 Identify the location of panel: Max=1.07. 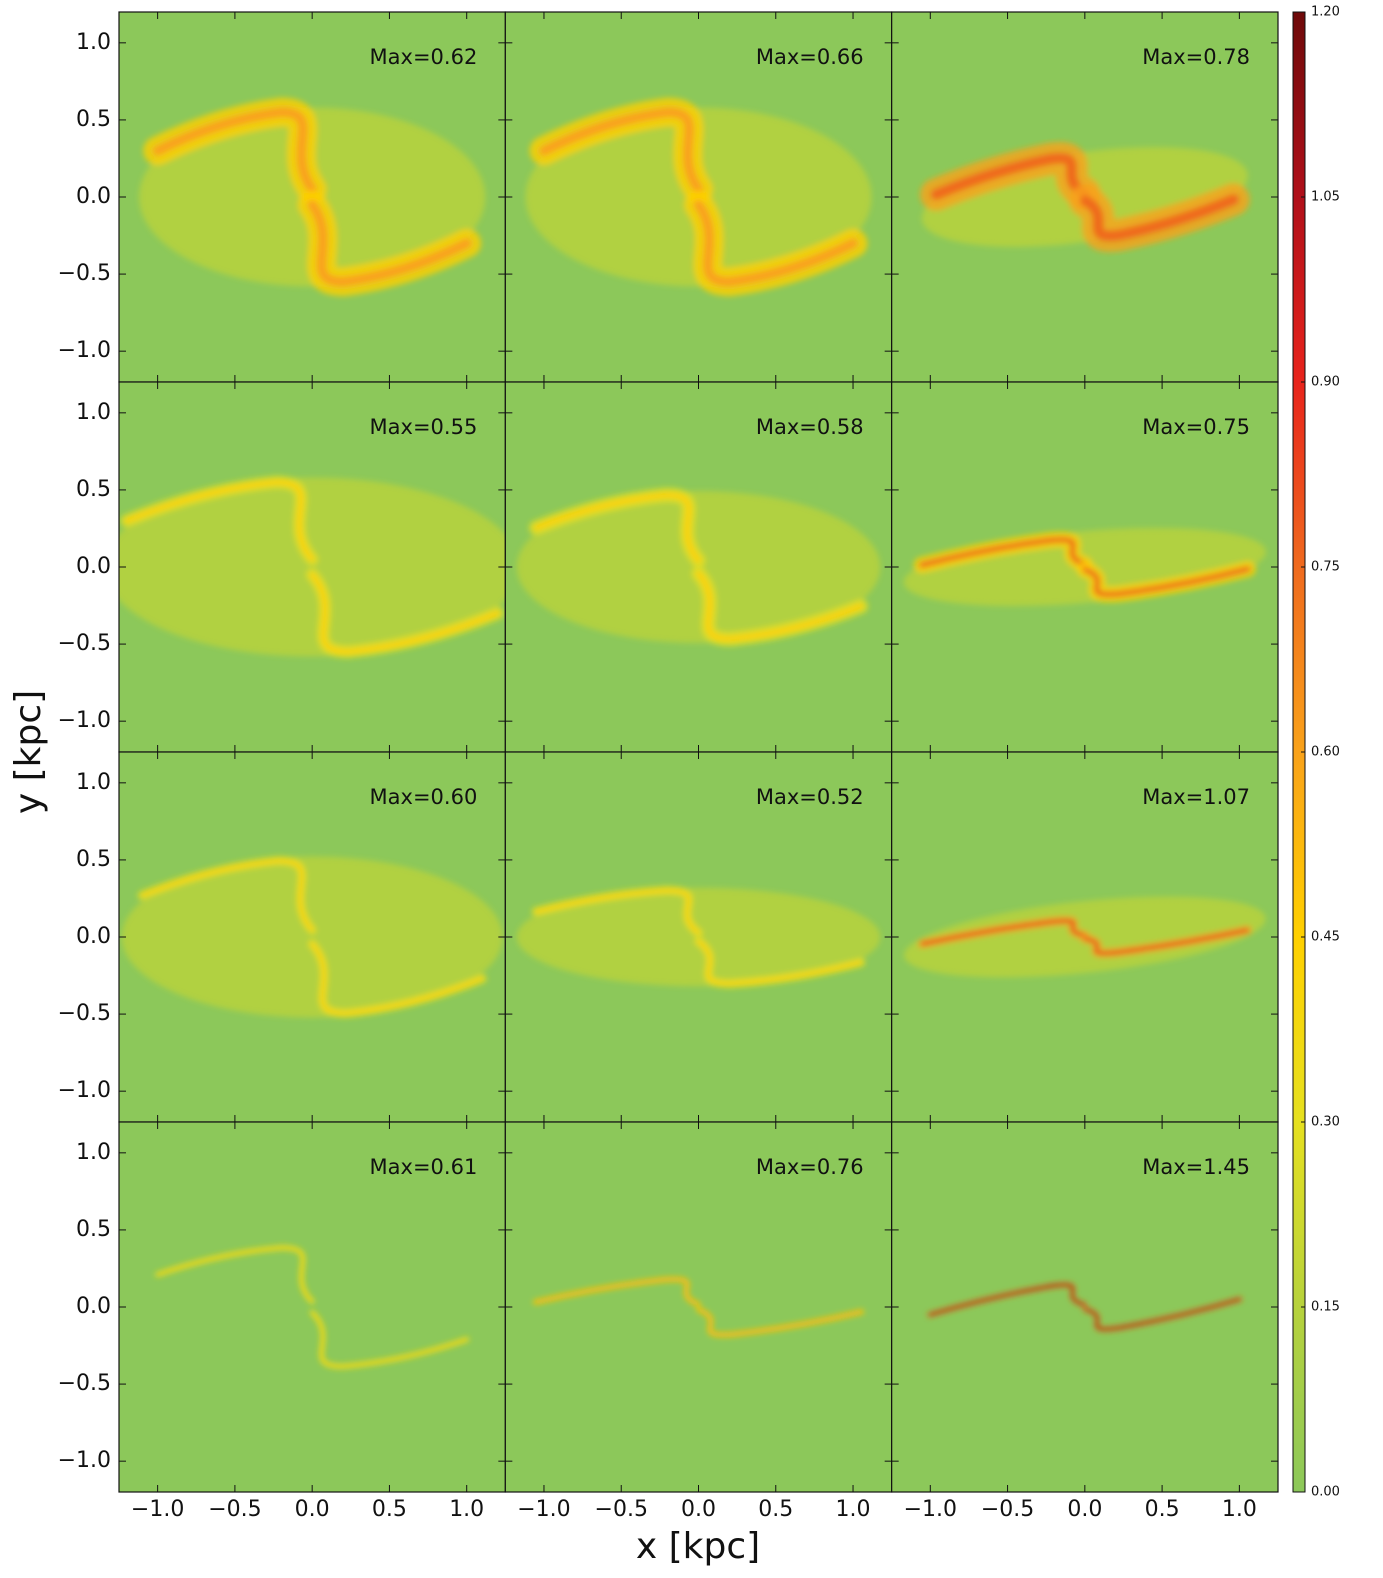
(1085, 937).